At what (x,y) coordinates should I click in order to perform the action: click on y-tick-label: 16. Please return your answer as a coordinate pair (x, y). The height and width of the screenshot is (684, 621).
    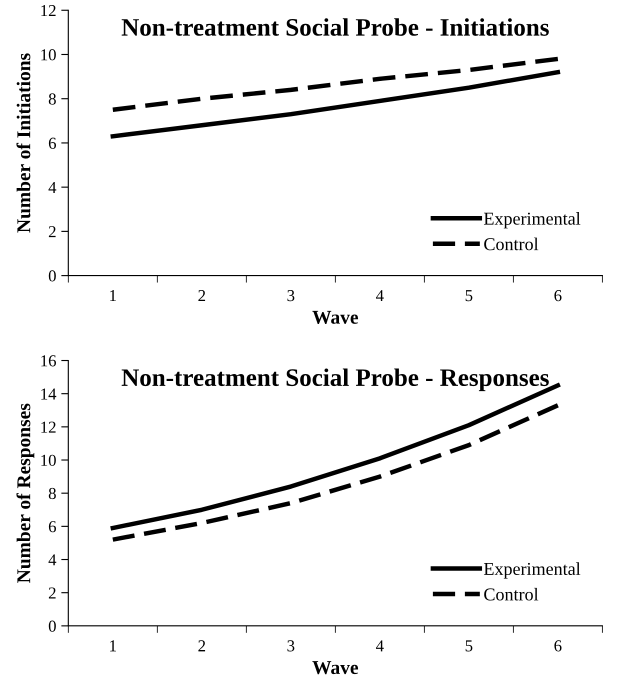
    Looking at the image, I should click on (48, 360).